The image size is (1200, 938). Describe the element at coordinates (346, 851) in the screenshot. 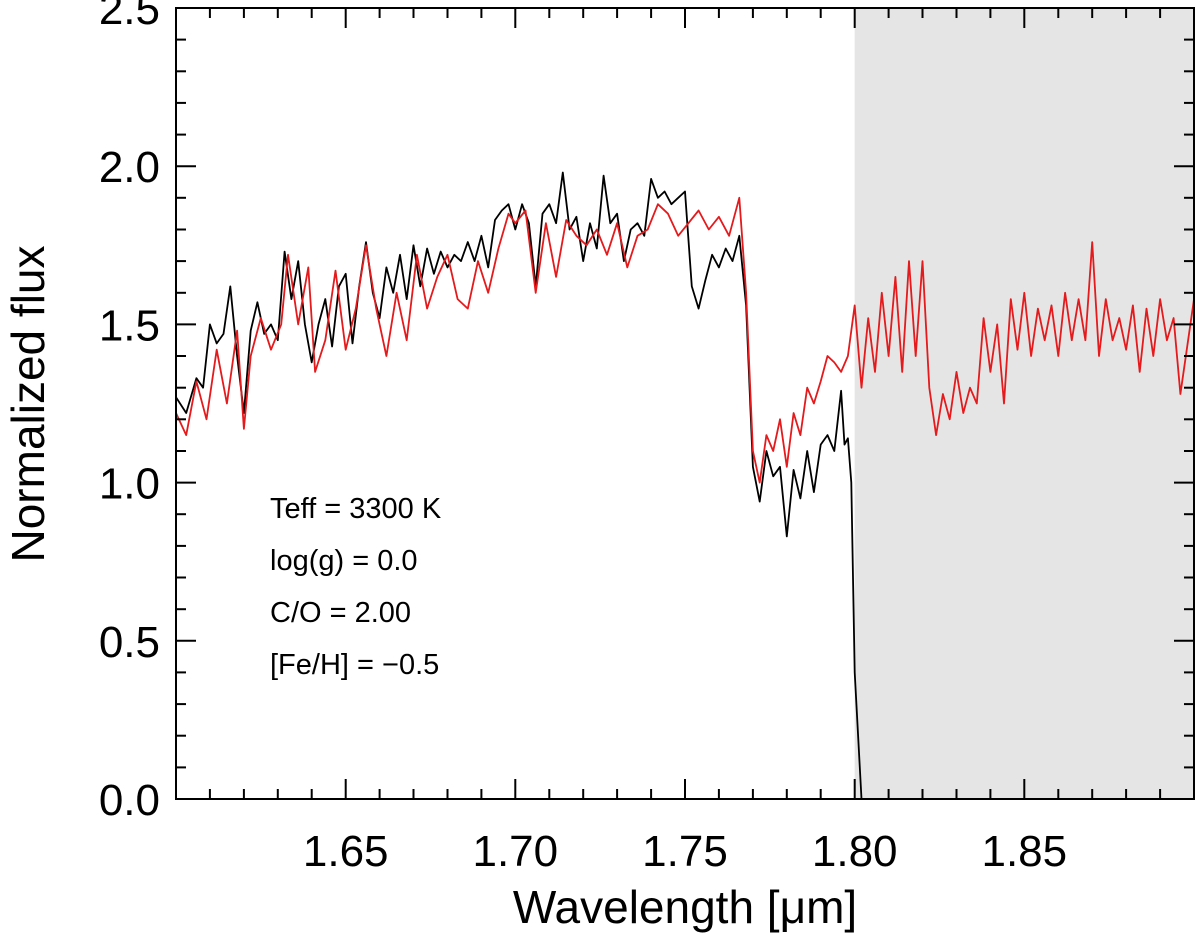

I see `x-tick-label: 1.65` at that location.